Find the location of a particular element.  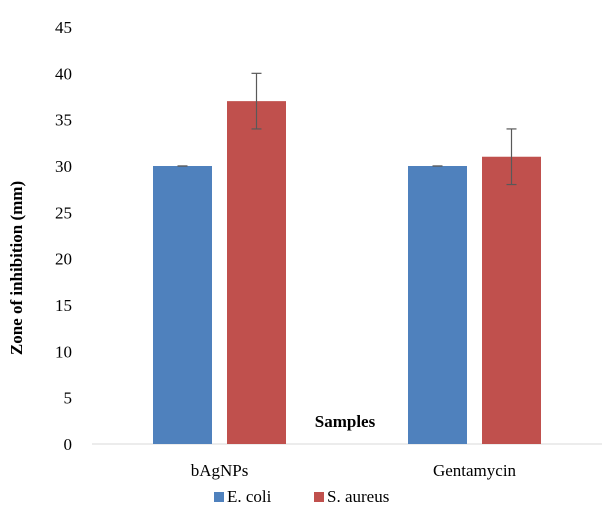

legend: E. coli S. aureus is located at coordinates (301, 496).